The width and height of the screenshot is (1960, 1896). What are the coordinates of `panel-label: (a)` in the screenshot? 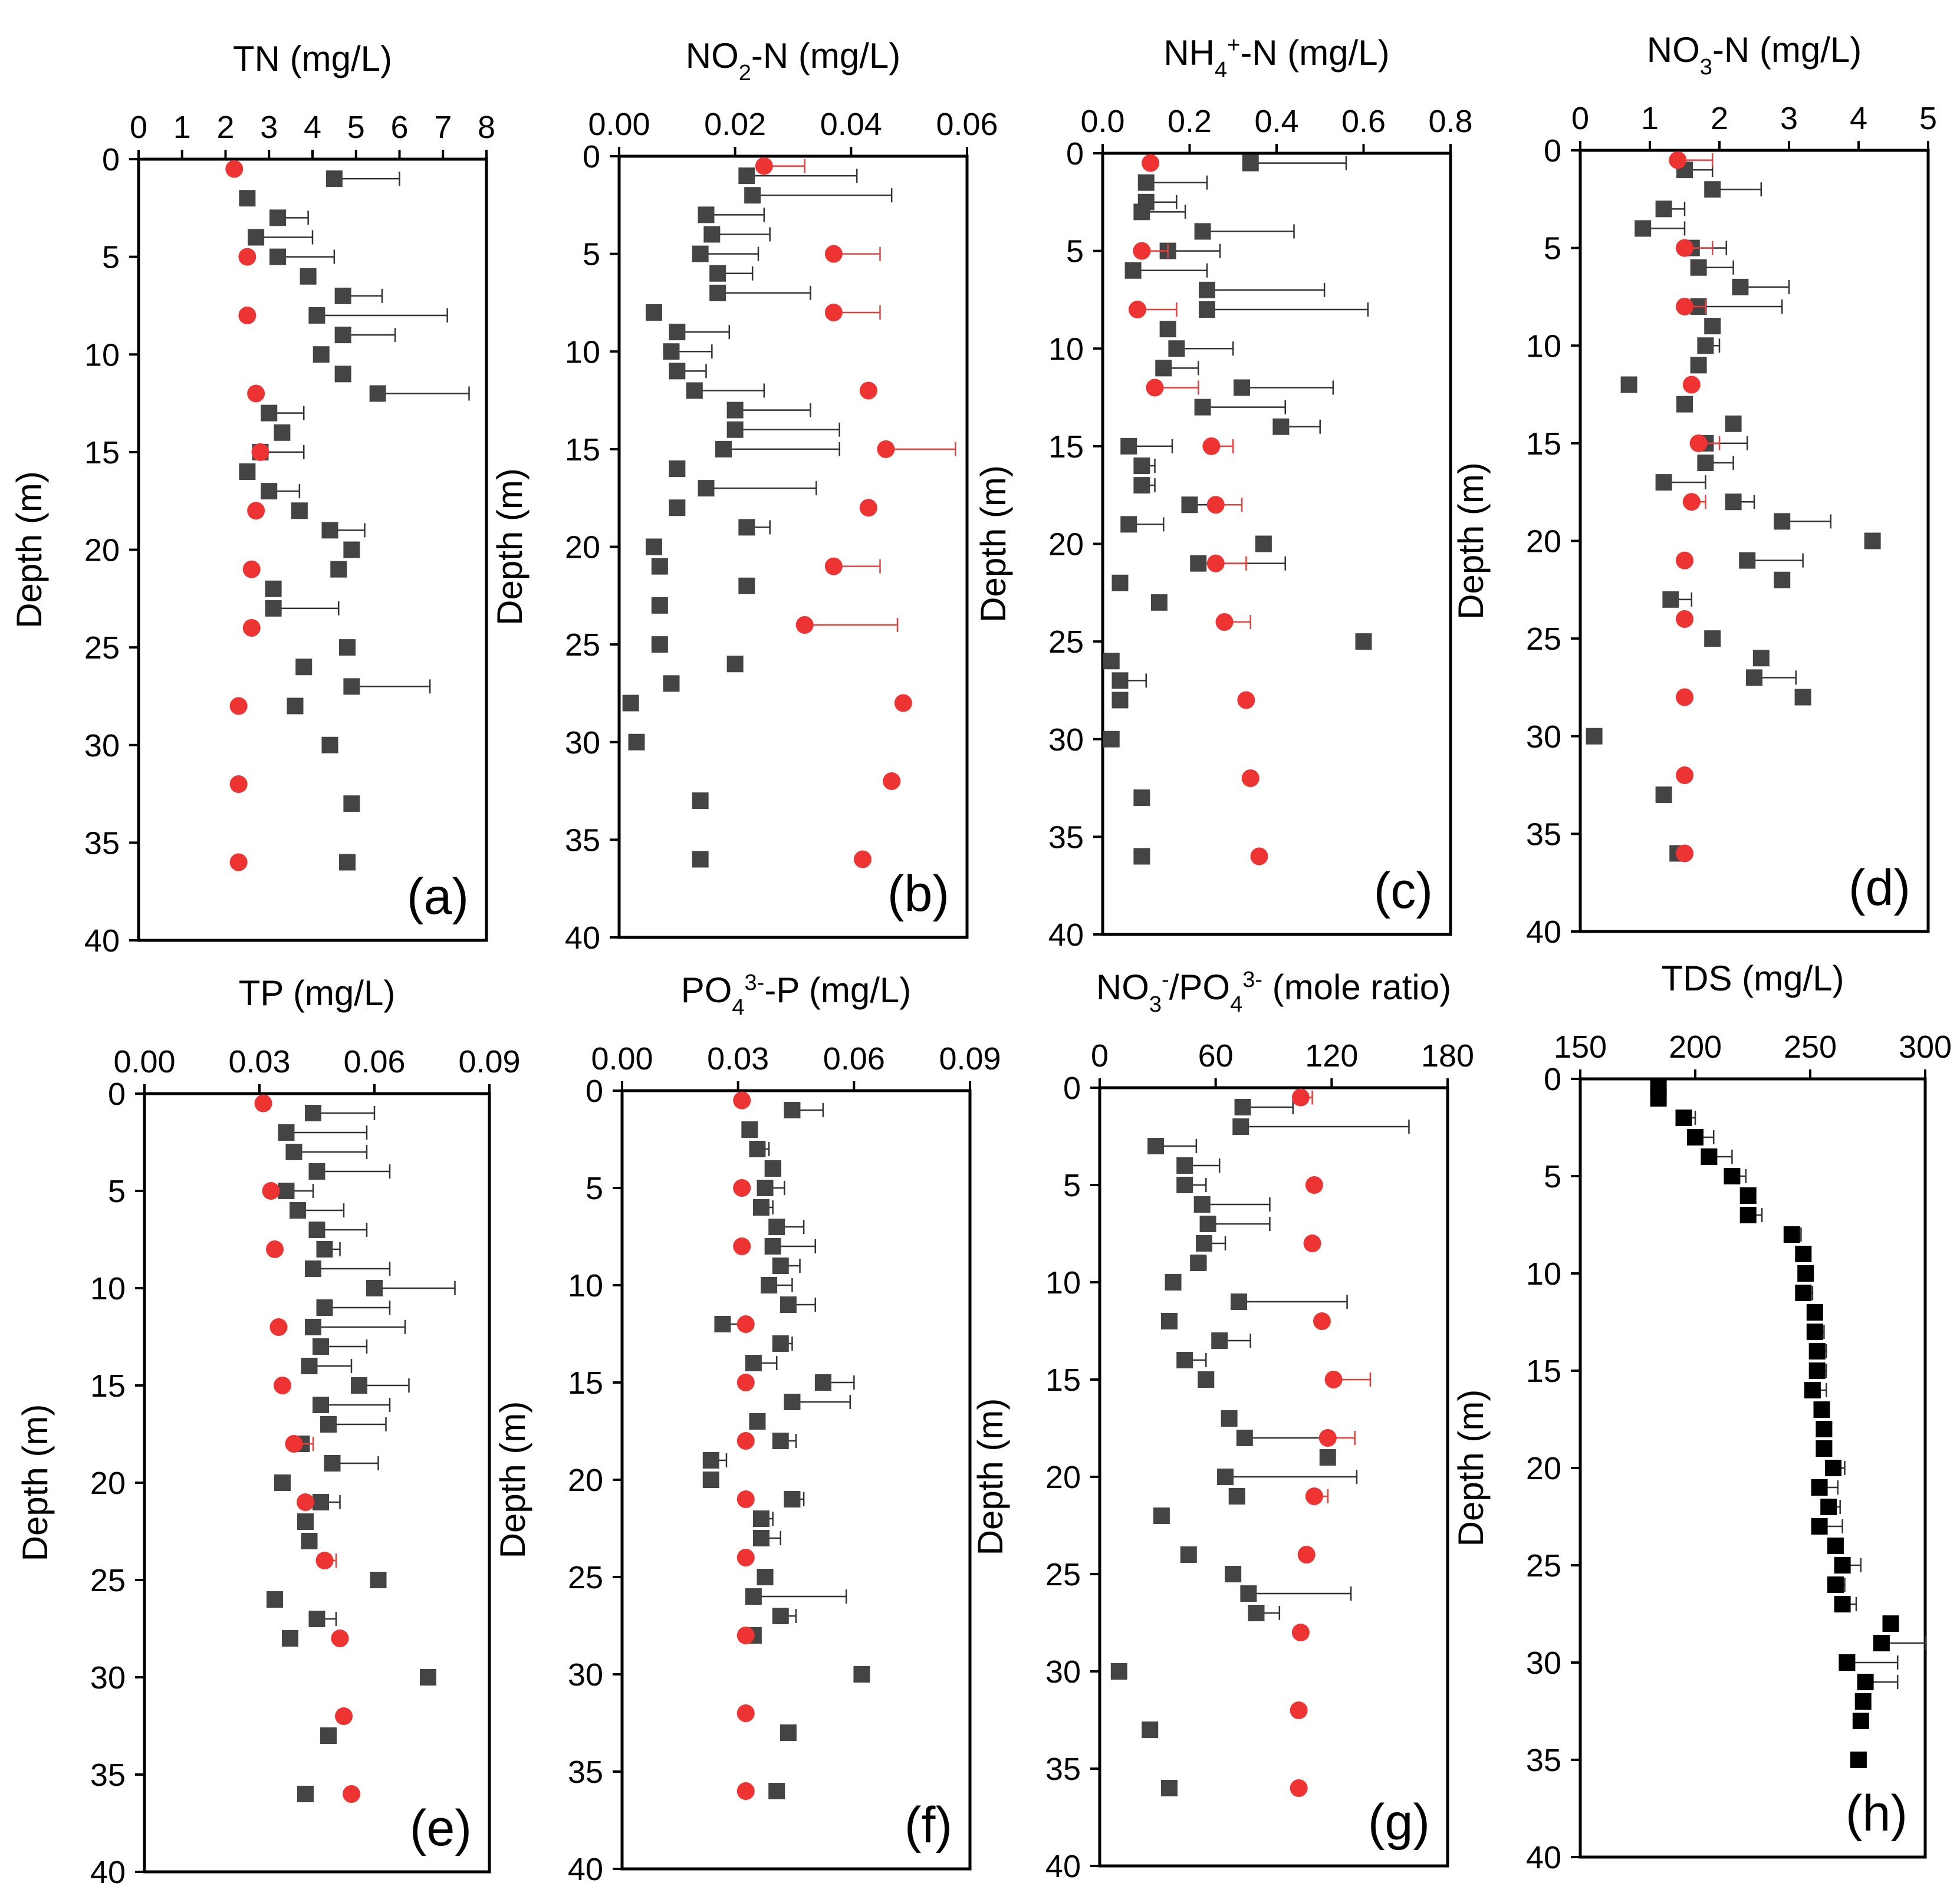 It's located at (438, 896).